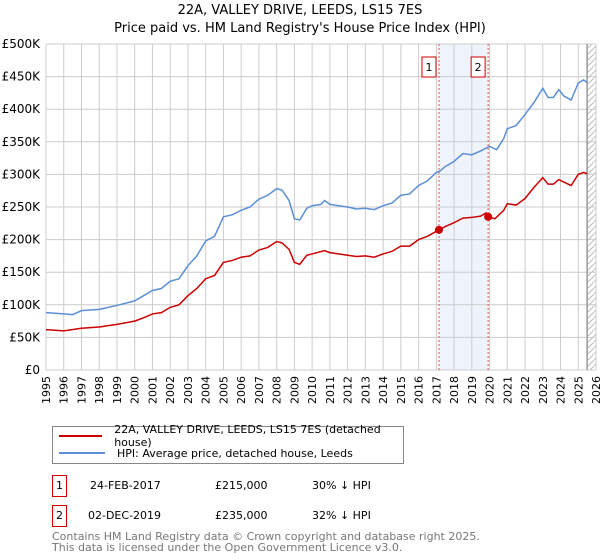  Describe the element at coordinates (99, 390) in the screenshot. I see `x-tick-label: 1998` at that location.